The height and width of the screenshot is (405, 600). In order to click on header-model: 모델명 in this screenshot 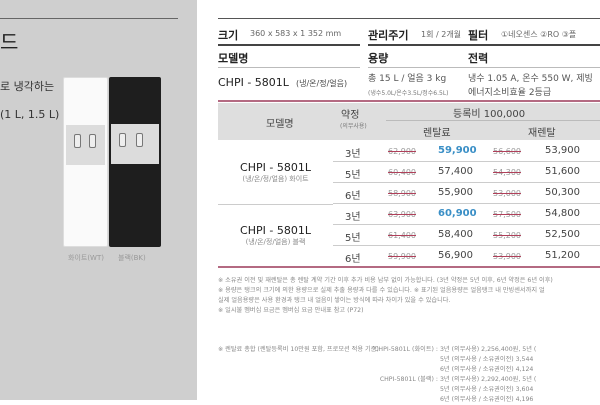, I will do `click(280, 124)`.